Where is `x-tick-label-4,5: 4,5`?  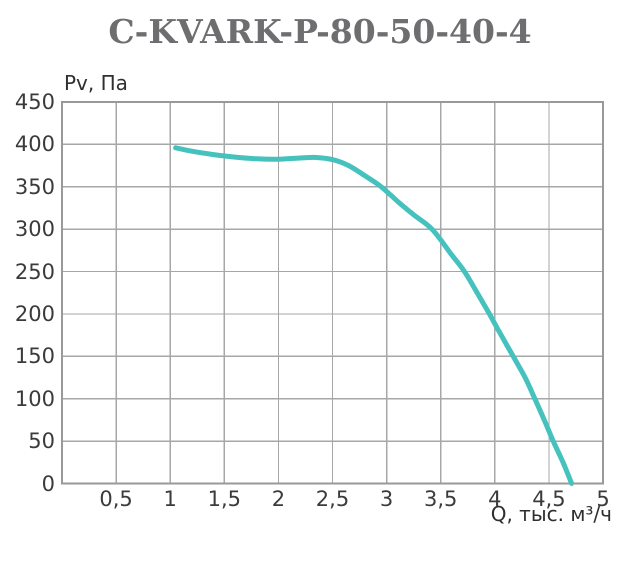 x-tick-label-4,5: 4,5 is located at coordinates (549, 499).